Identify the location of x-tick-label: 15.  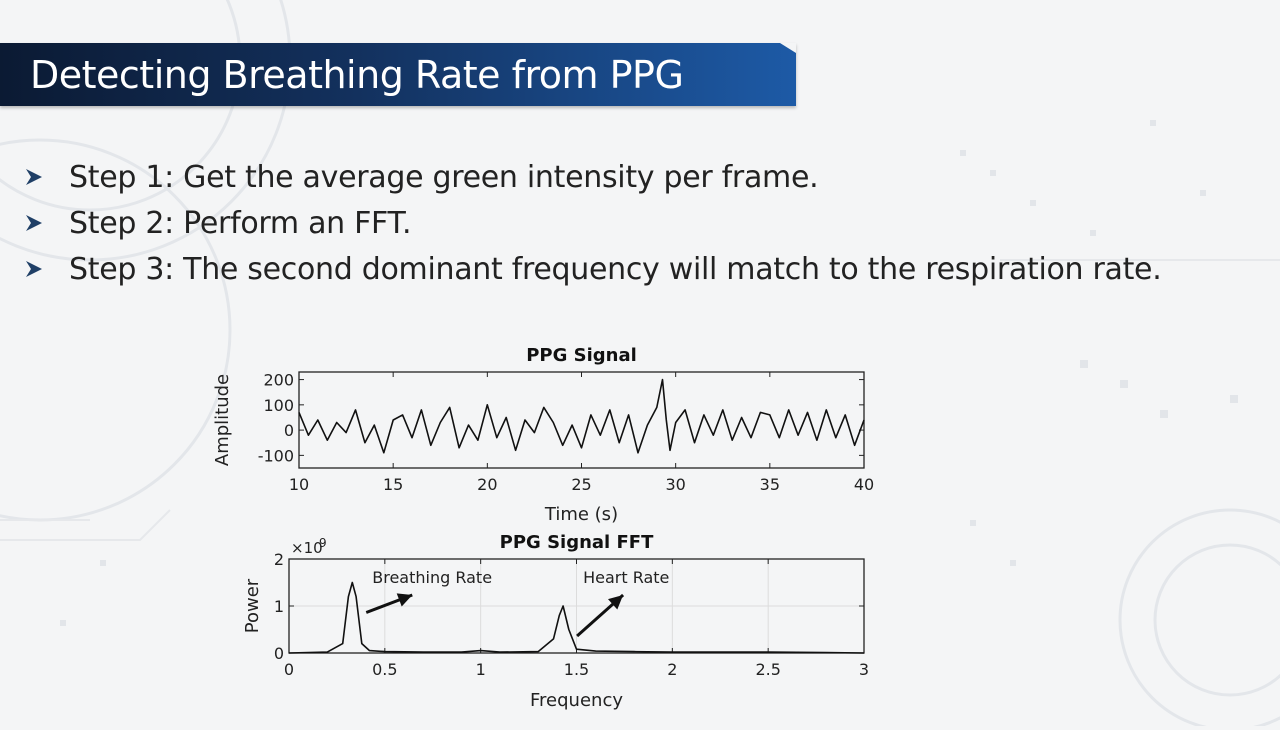
(393, 484).